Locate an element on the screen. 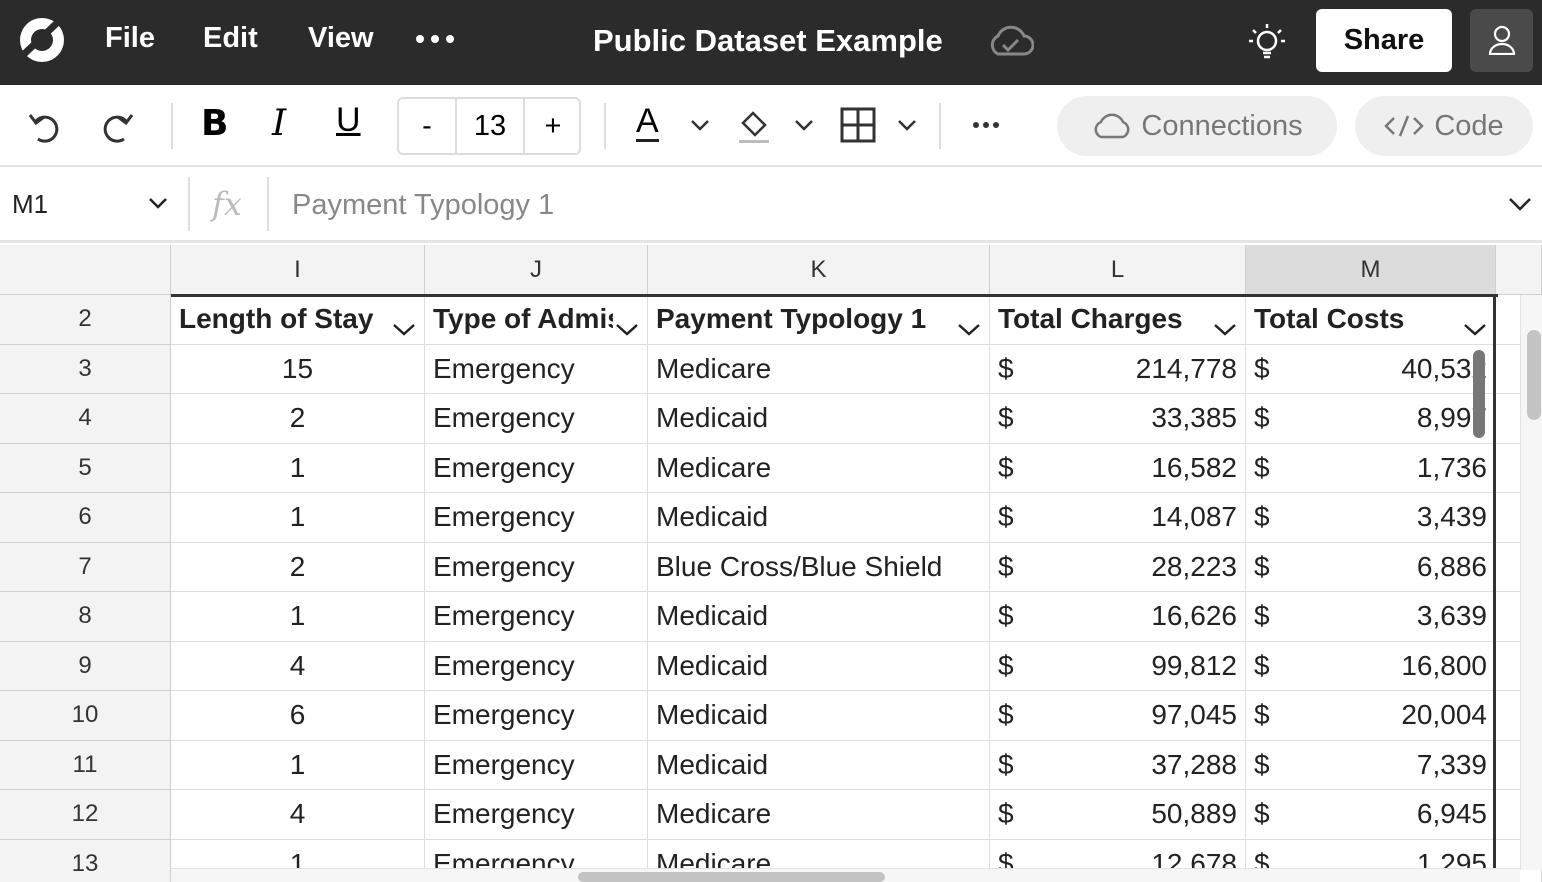 The image size is (1542, 882). currency-cell: $37,288 is located at coordinates (1118, 765).